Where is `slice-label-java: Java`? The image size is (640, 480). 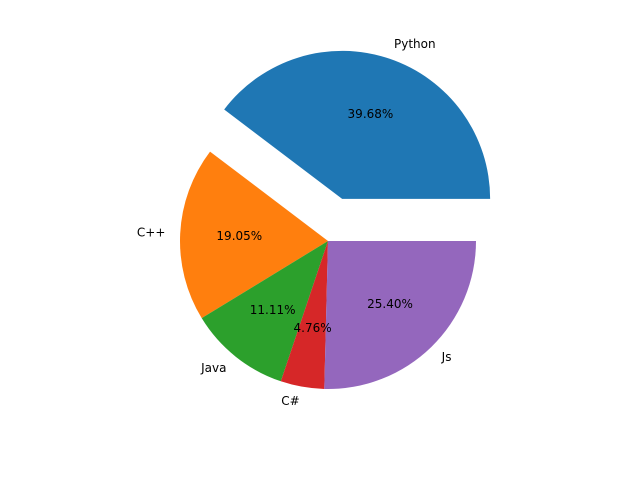 slice-label-java: Java is located at coordinates (213, 368).